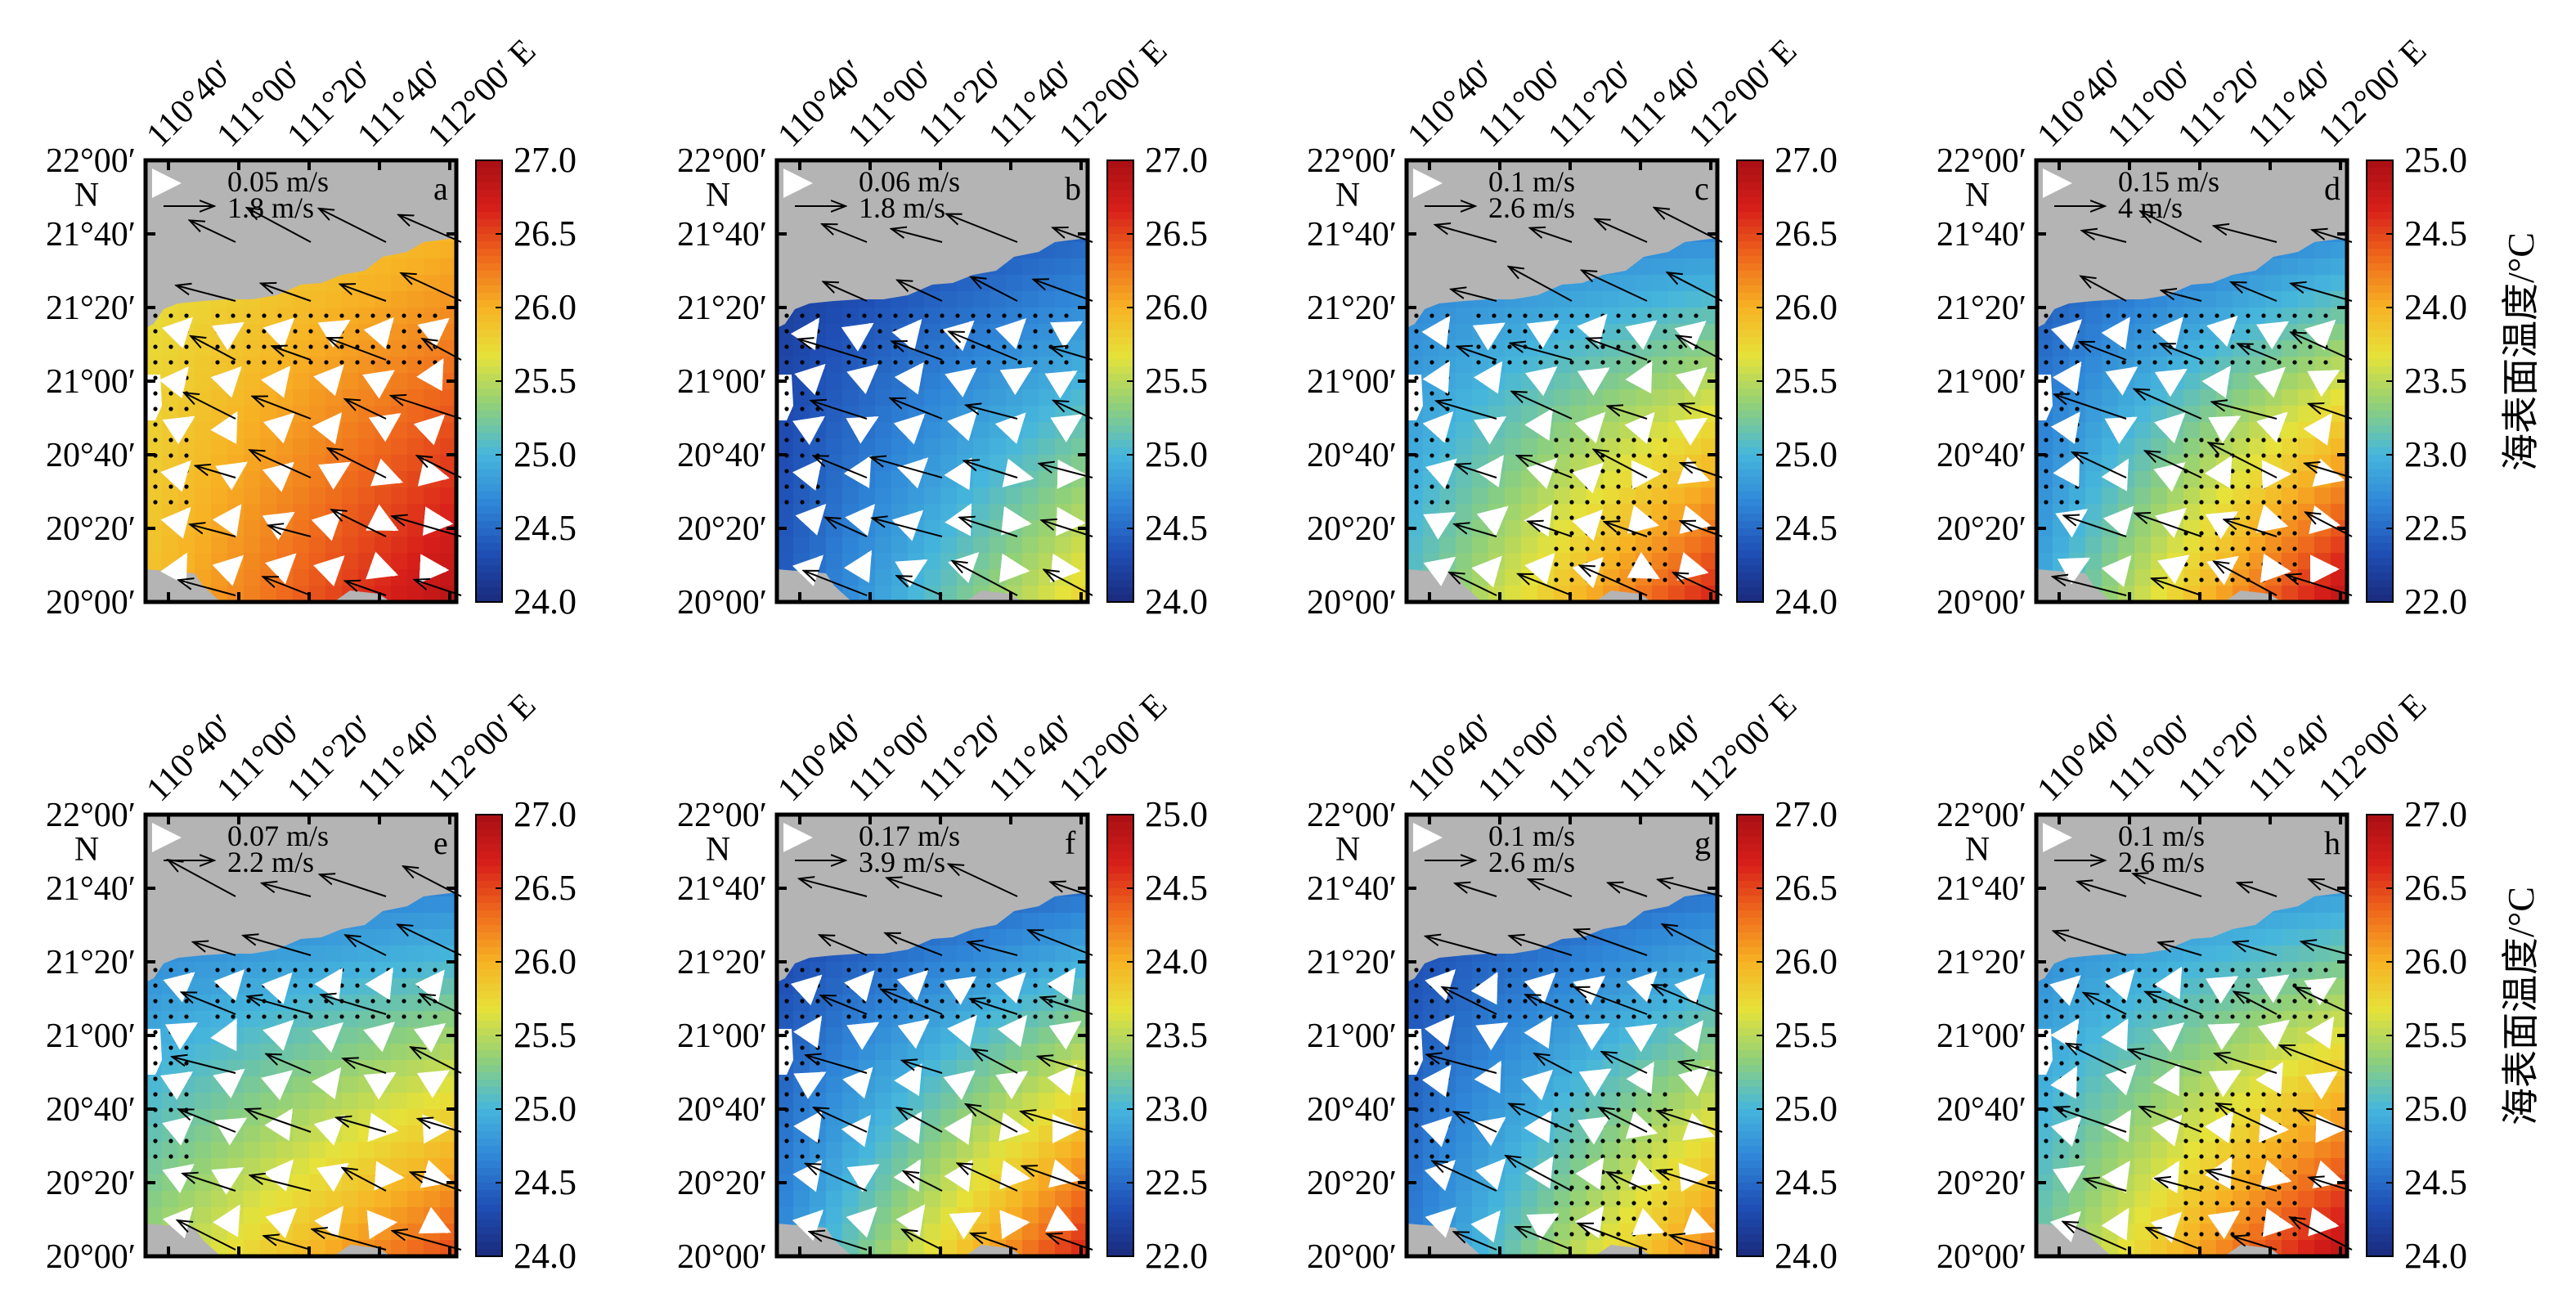  What do you see at coordinates (91, 1183) in the screenshot?
I see `lat-label: 20°20′` at bounding box center [91, 1183].